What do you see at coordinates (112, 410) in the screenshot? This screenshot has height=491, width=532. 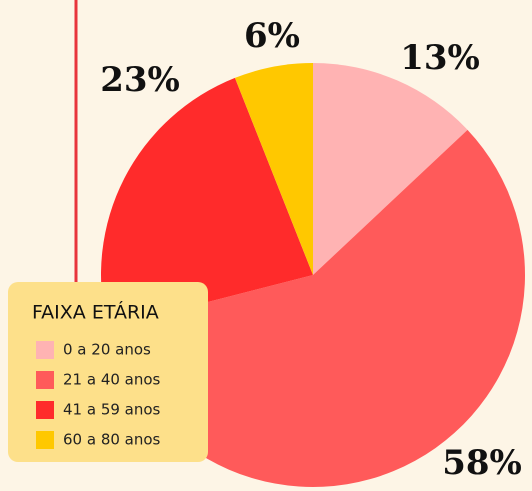 I see `legend-label: 41 a 59 anos` at bounding box center [112, 410].